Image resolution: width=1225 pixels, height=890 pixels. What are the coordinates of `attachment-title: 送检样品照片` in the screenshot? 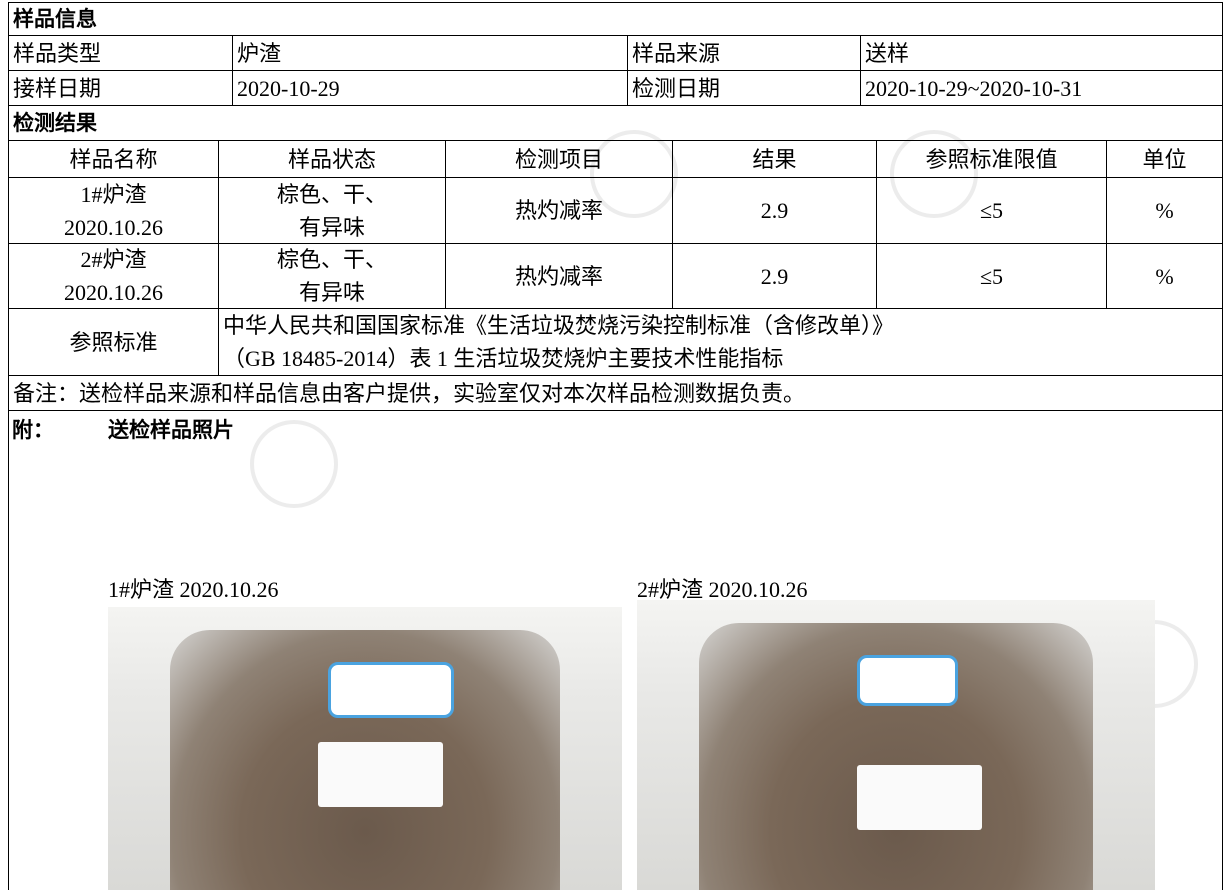 It's located at (171, 429).